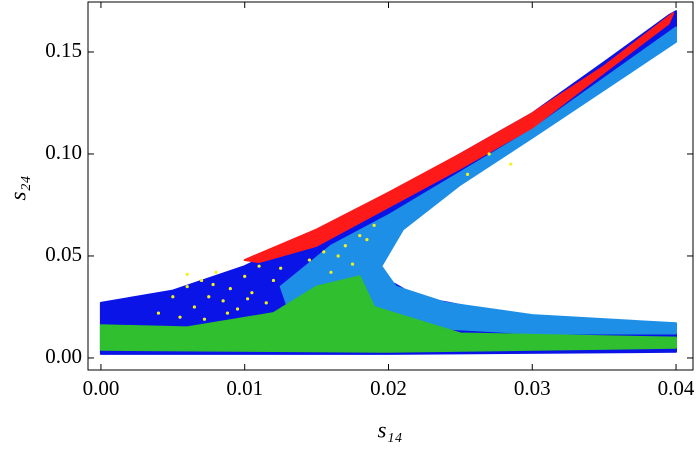 Image resolution: width=700 pixels, height=451 pixels. Describe the element at coordinates (17, 188) in the screenshot. I see `y-axis-label: s₂₄` at that location.